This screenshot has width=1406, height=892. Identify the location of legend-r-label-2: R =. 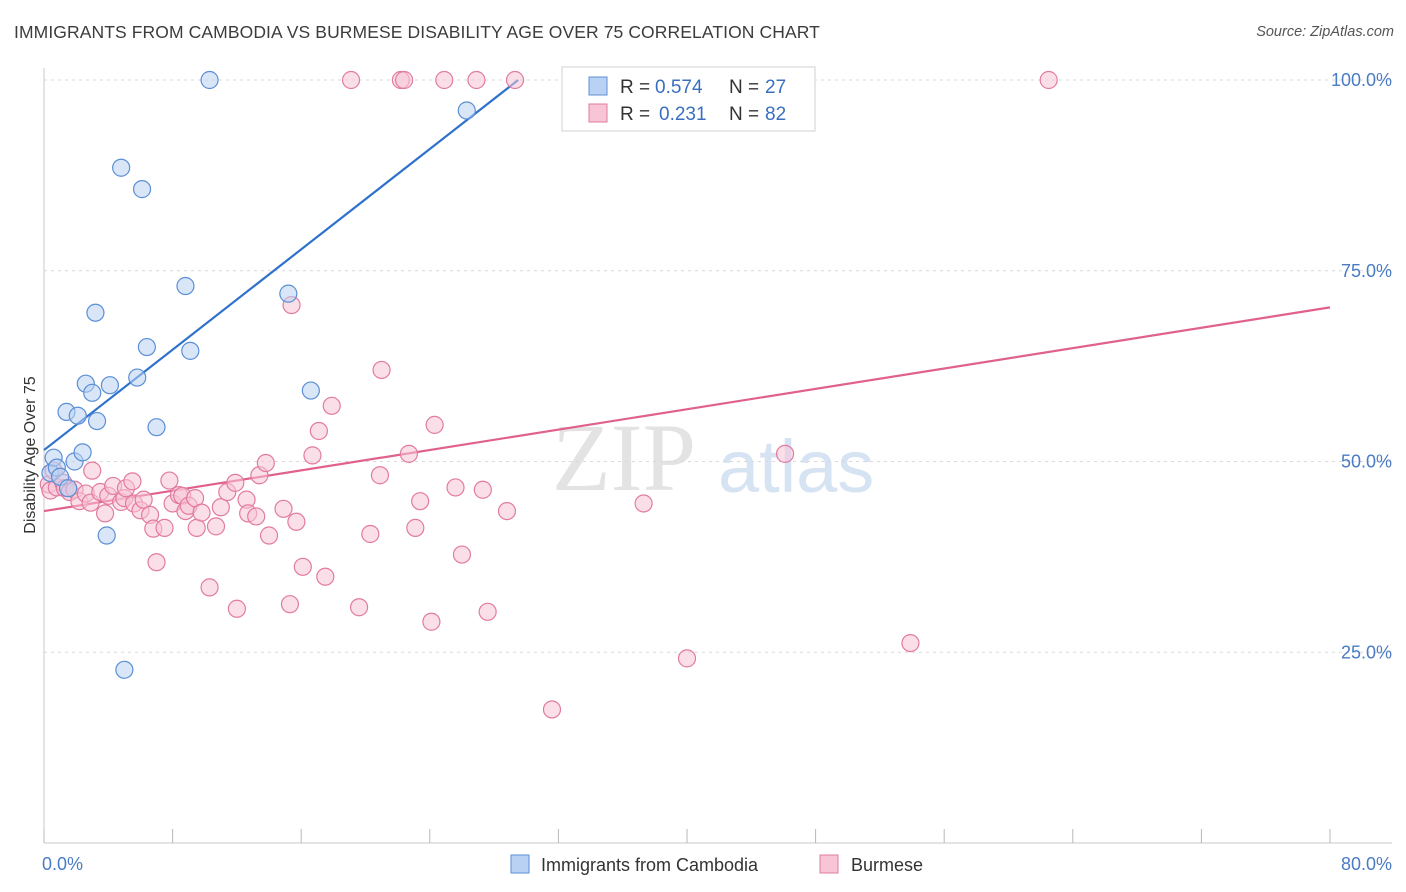
(635, 114).